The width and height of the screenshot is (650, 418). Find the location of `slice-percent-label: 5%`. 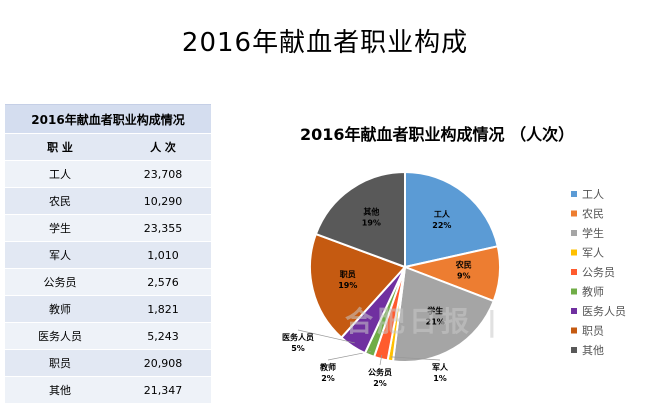

slice-percent-label: 5% is located at coordinates (298, 348).